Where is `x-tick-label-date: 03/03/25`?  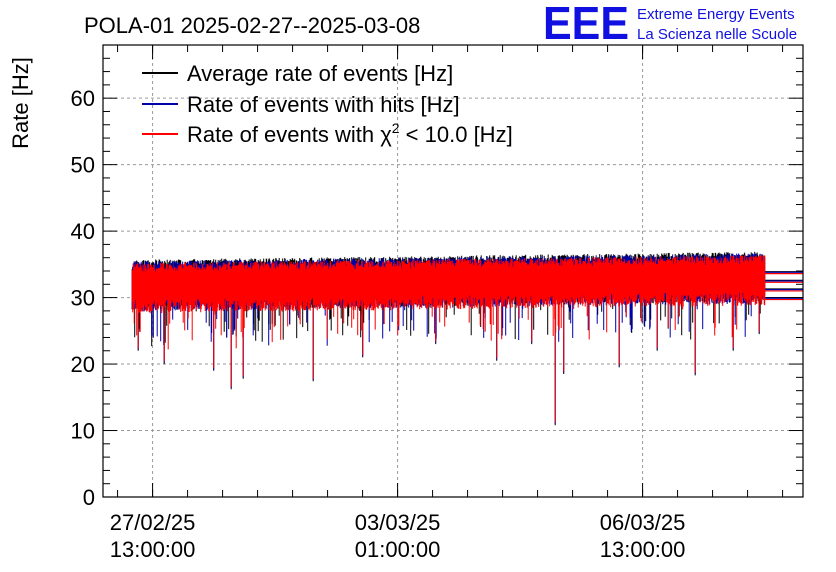
x-tick-label-date: 03/03/25 is located at coordinates (398, 522).